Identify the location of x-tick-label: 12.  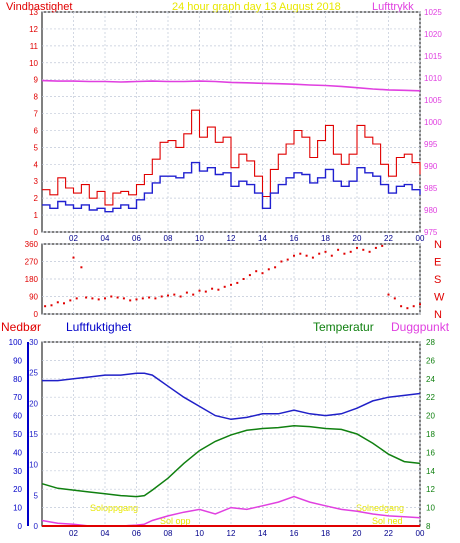
(231, 238).